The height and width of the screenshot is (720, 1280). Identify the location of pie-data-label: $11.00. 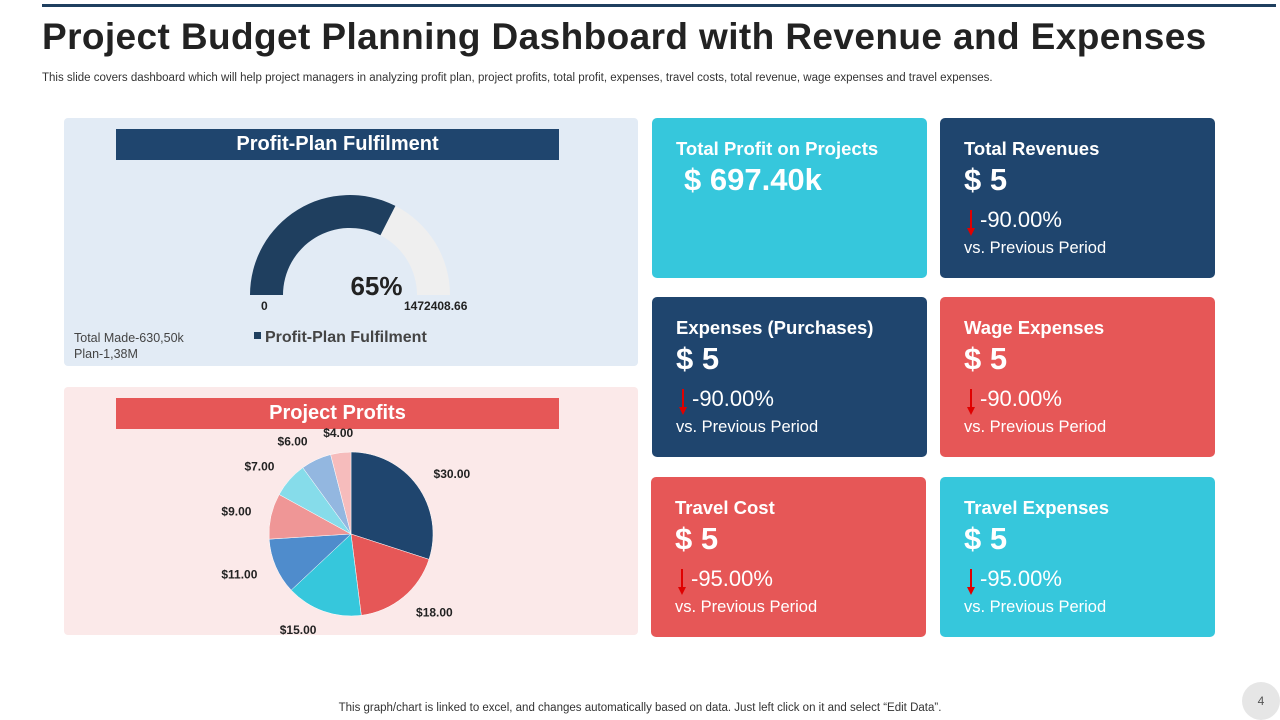
(239, 575).